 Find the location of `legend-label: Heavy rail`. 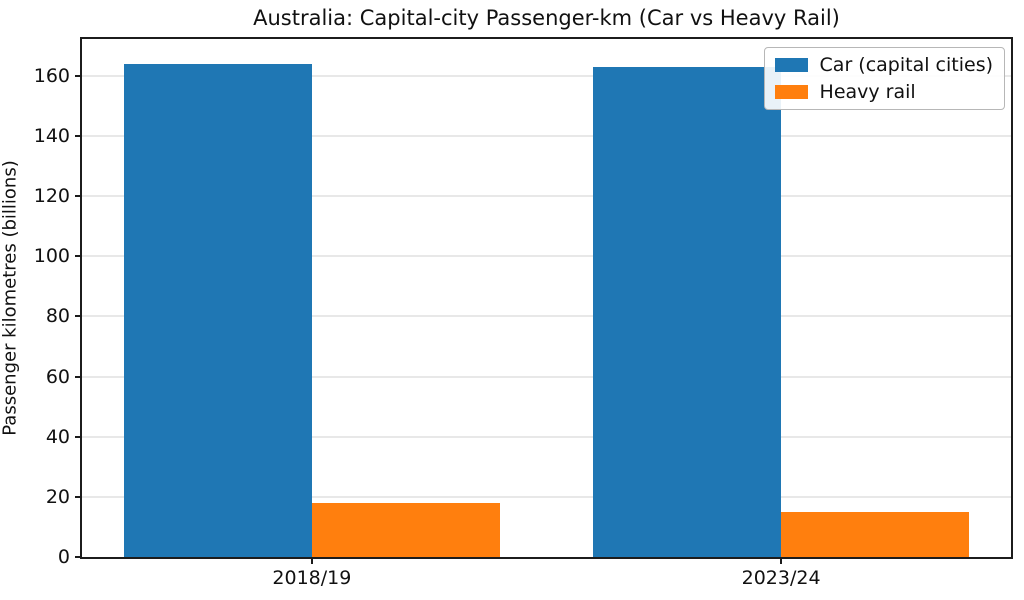

legend-label: Heavy rail is located at coordinates (867, 92).